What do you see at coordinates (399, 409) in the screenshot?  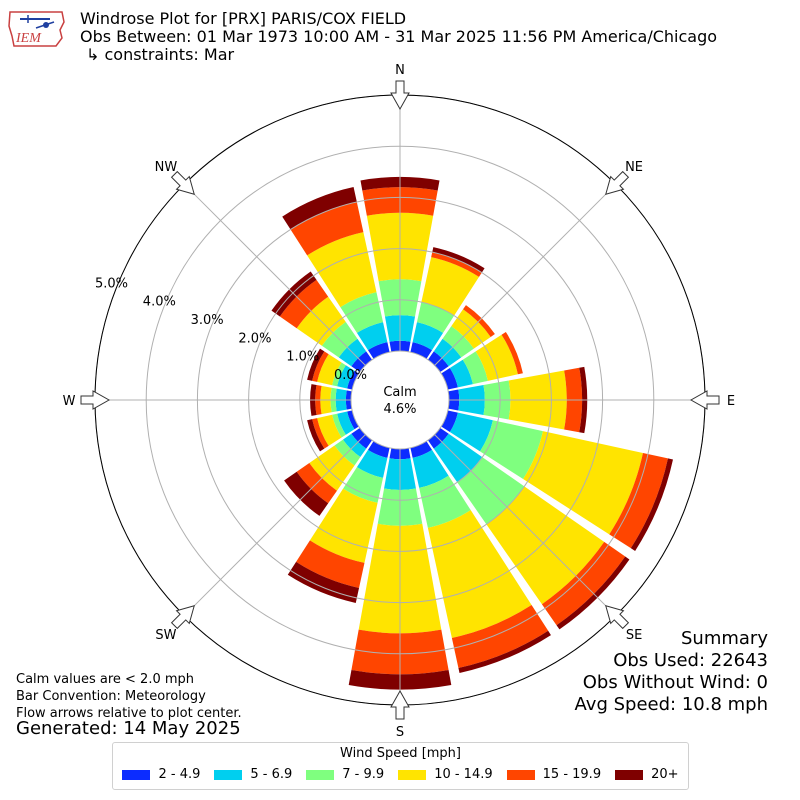 I see `calm-value: 4.6%` at bounding box center [399, 409].